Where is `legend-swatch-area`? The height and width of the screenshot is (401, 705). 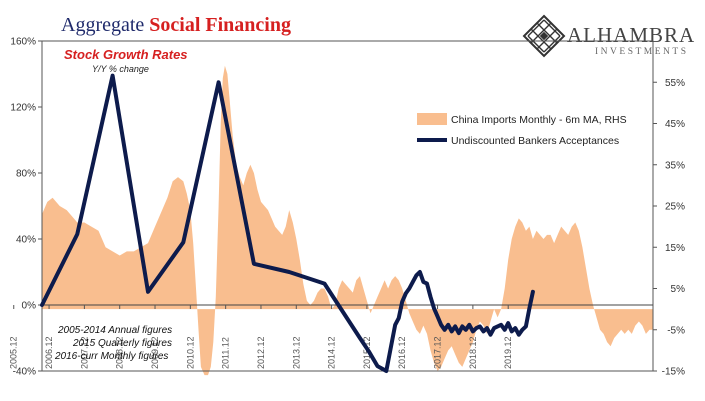
legend-swatch-area is located at coordinates (432, 119).